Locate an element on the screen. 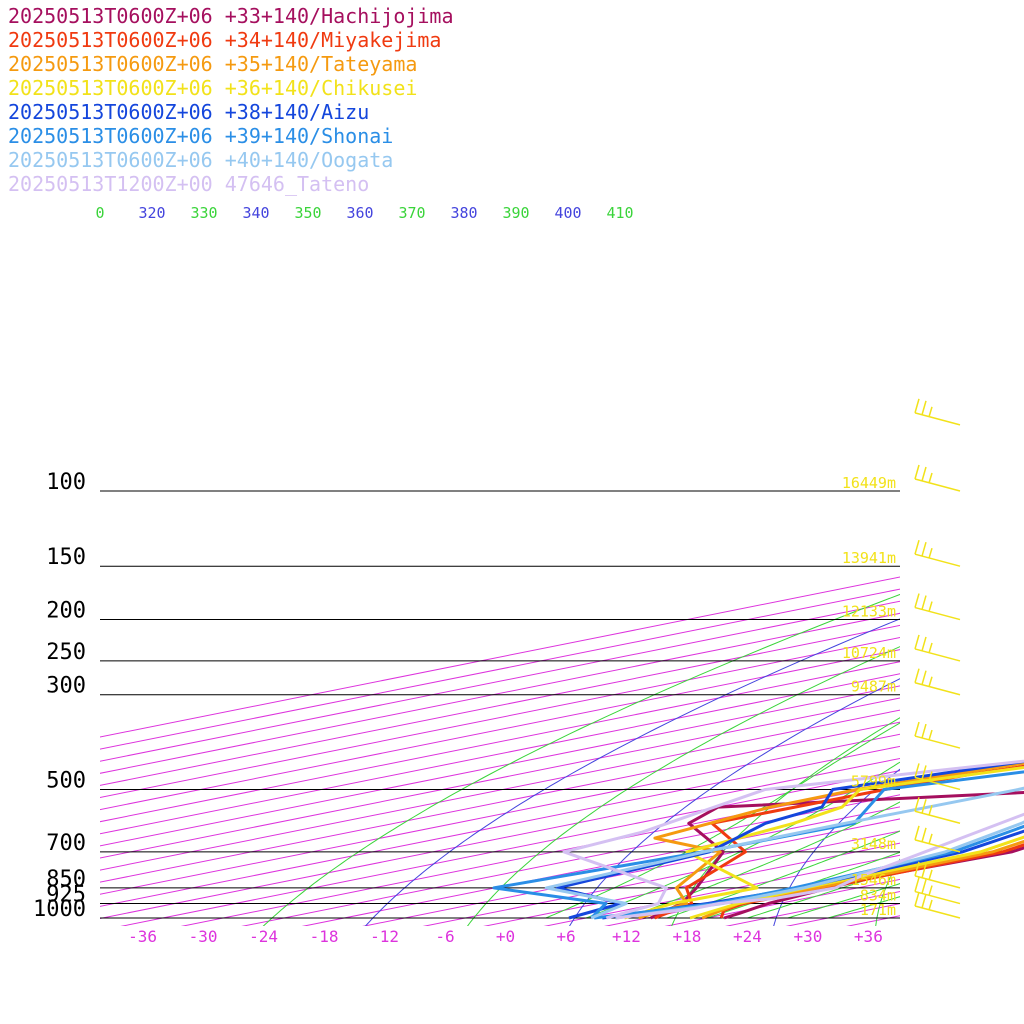  theta-label: 380 is located at coordinates (463, 213).